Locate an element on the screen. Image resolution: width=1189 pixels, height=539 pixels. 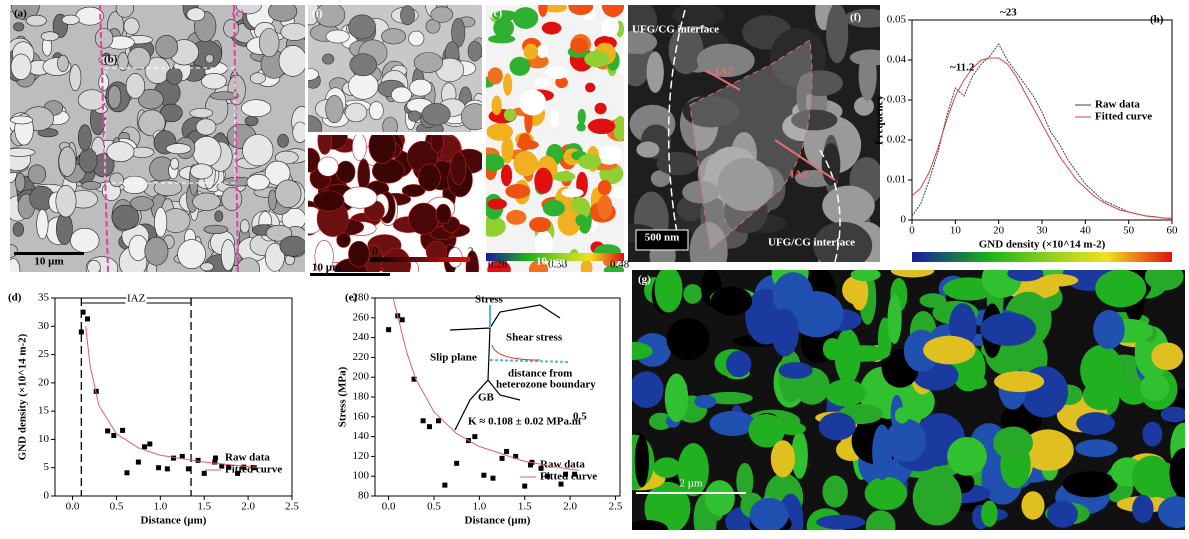
y-tick-label: 15 is located at coordinates (44, 411).